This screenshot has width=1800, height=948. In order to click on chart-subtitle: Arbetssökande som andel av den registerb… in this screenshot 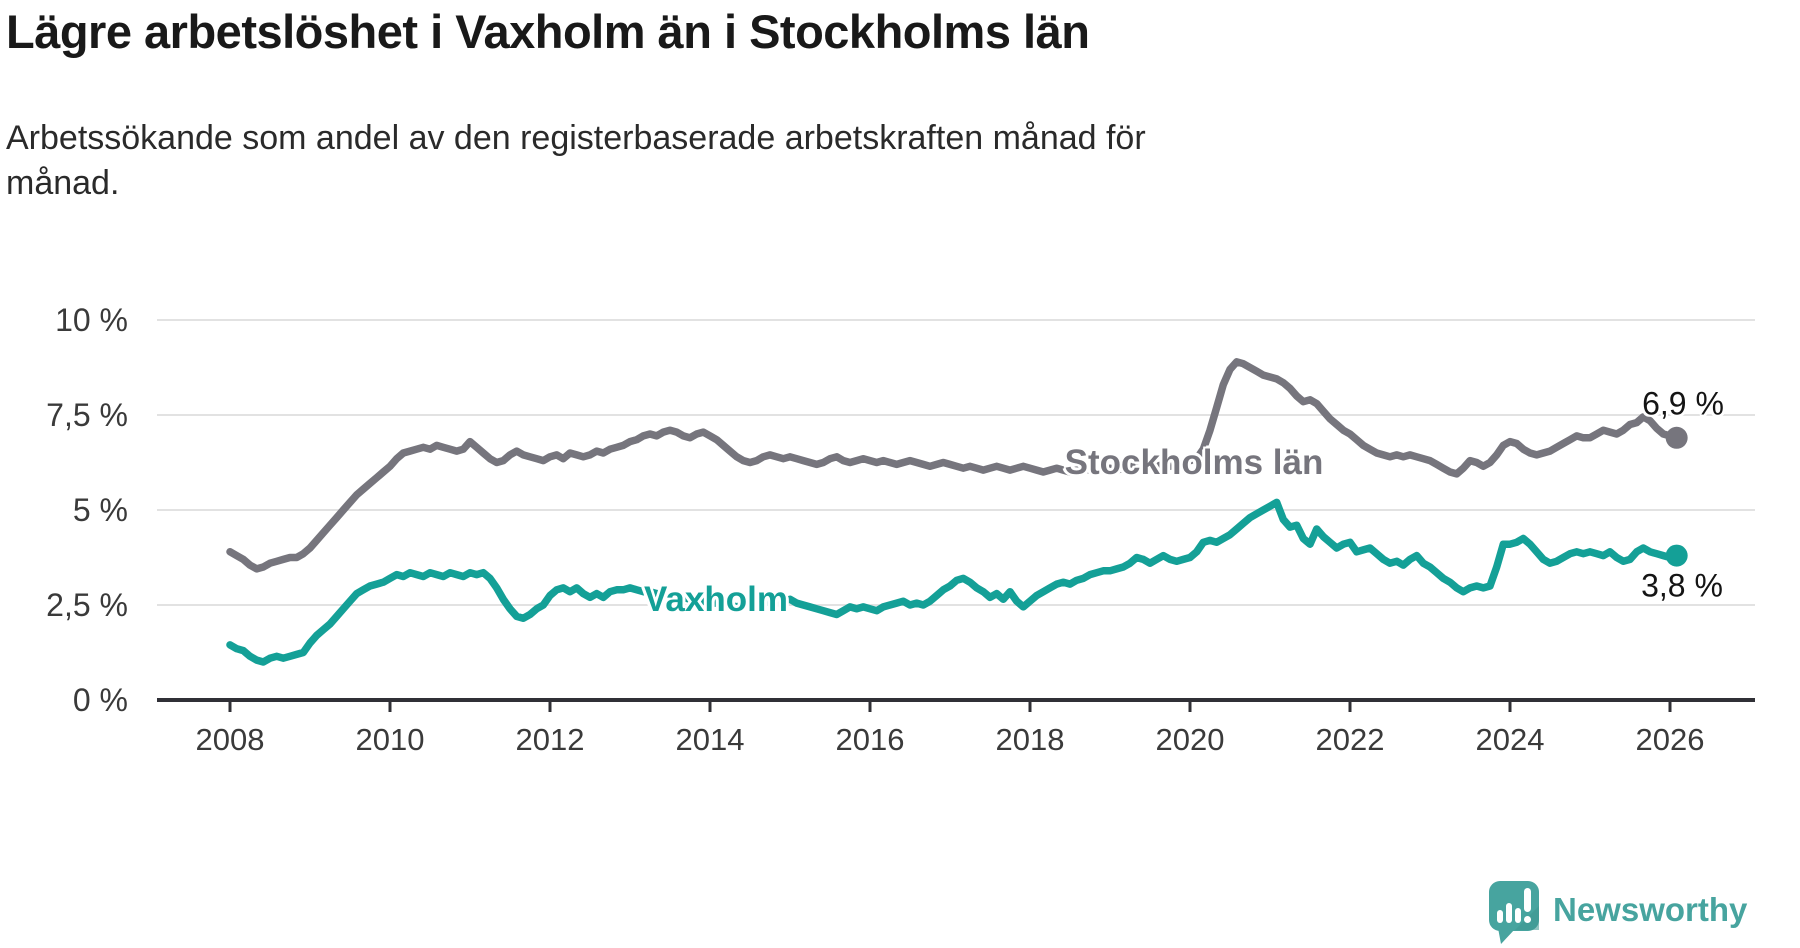, I will do `click(576, 161)`.